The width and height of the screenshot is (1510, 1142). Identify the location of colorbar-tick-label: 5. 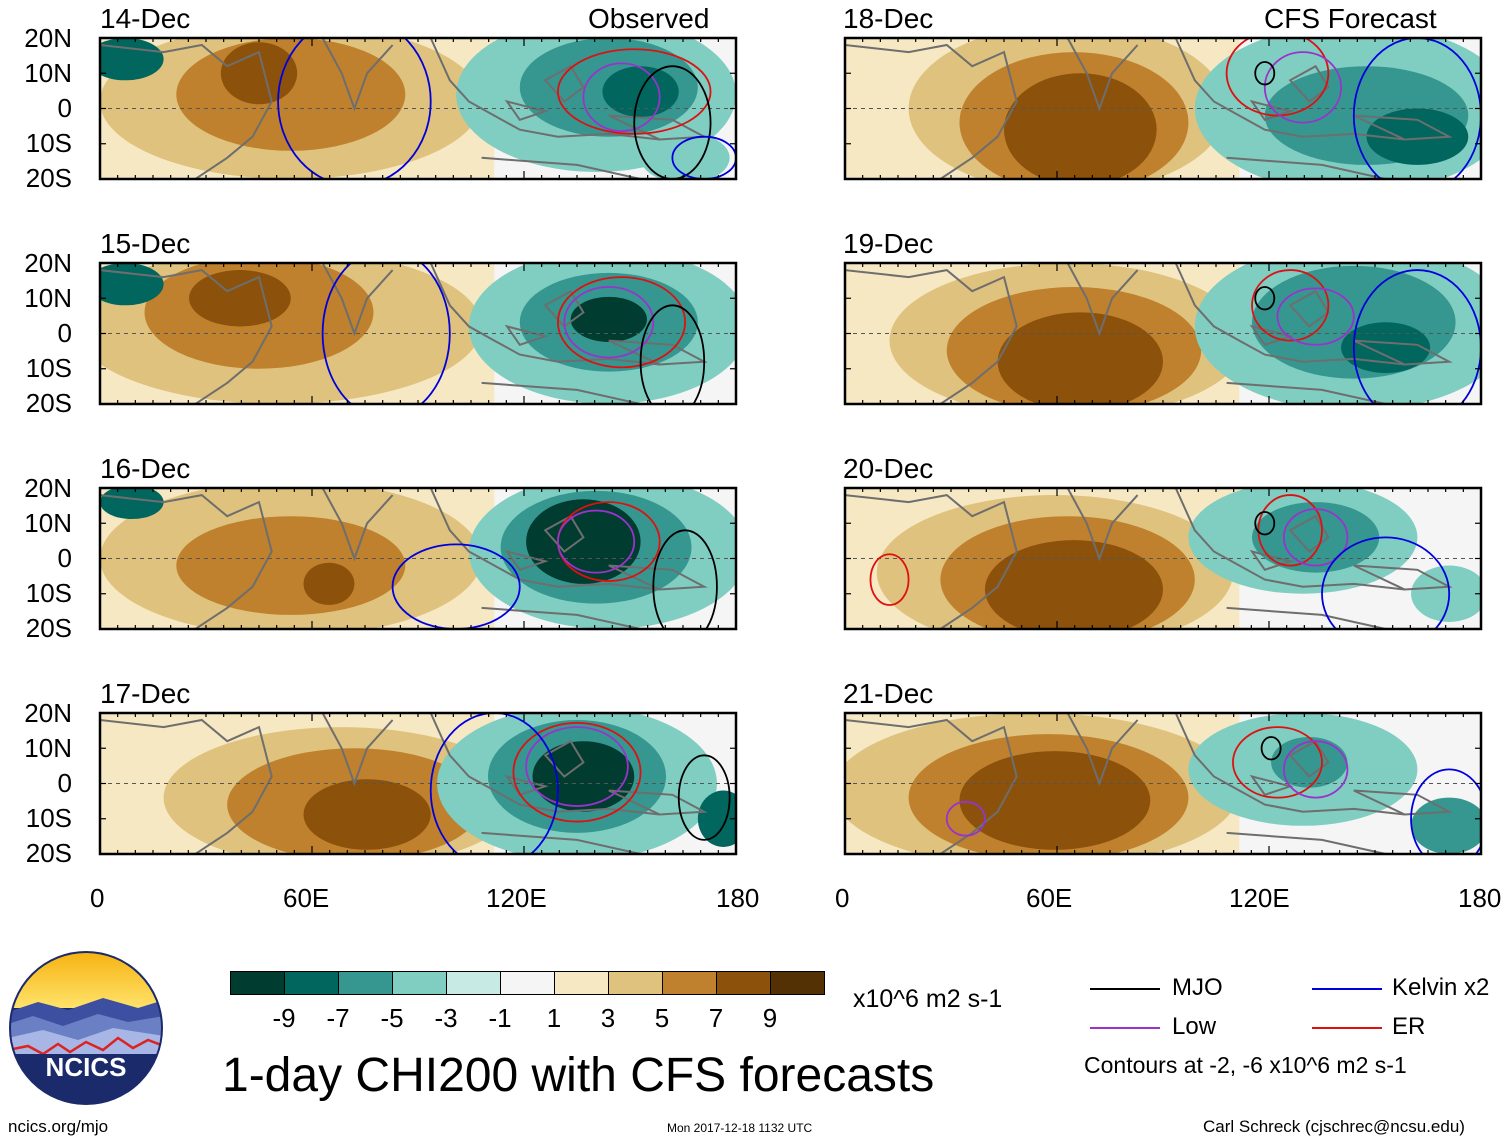
(662, 1018).